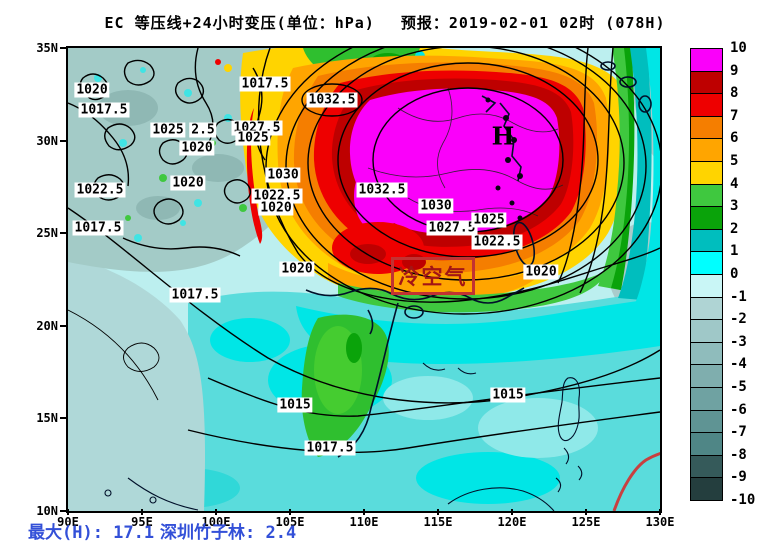  What do you see at coordinates (364, 522) in the screenshot?
I see `x-axis-label: 110E` at bounding box center [364, 522].